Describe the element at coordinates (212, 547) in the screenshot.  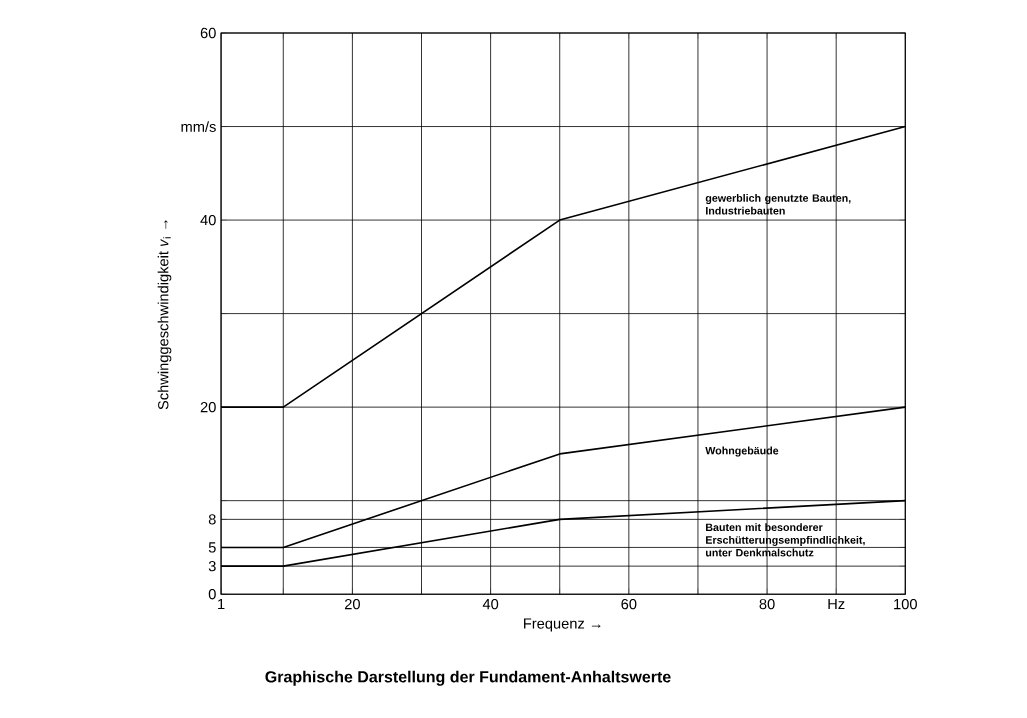
I see `y-tick-label: 5` at that location.